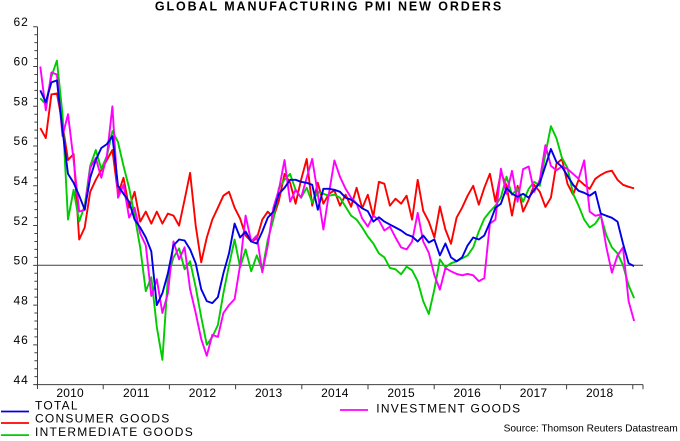  What do you see at coordinates (203, 393) in the screenshot?
I see `svg-text: 2012` at bounding box center [203, 393].